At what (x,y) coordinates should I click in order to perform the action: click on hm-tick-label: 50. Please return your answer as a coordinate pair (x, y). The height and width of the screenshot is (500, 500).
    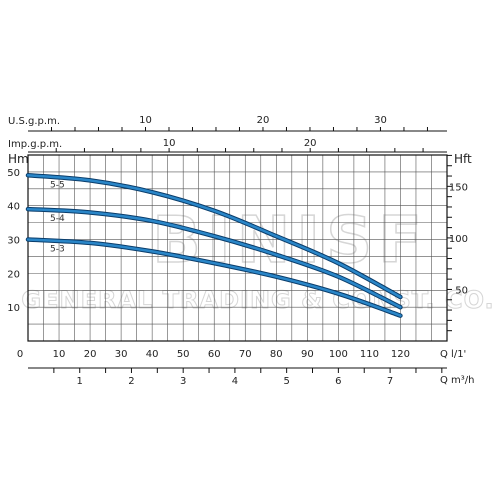
    Looking at the image, I should click on (13, 173).